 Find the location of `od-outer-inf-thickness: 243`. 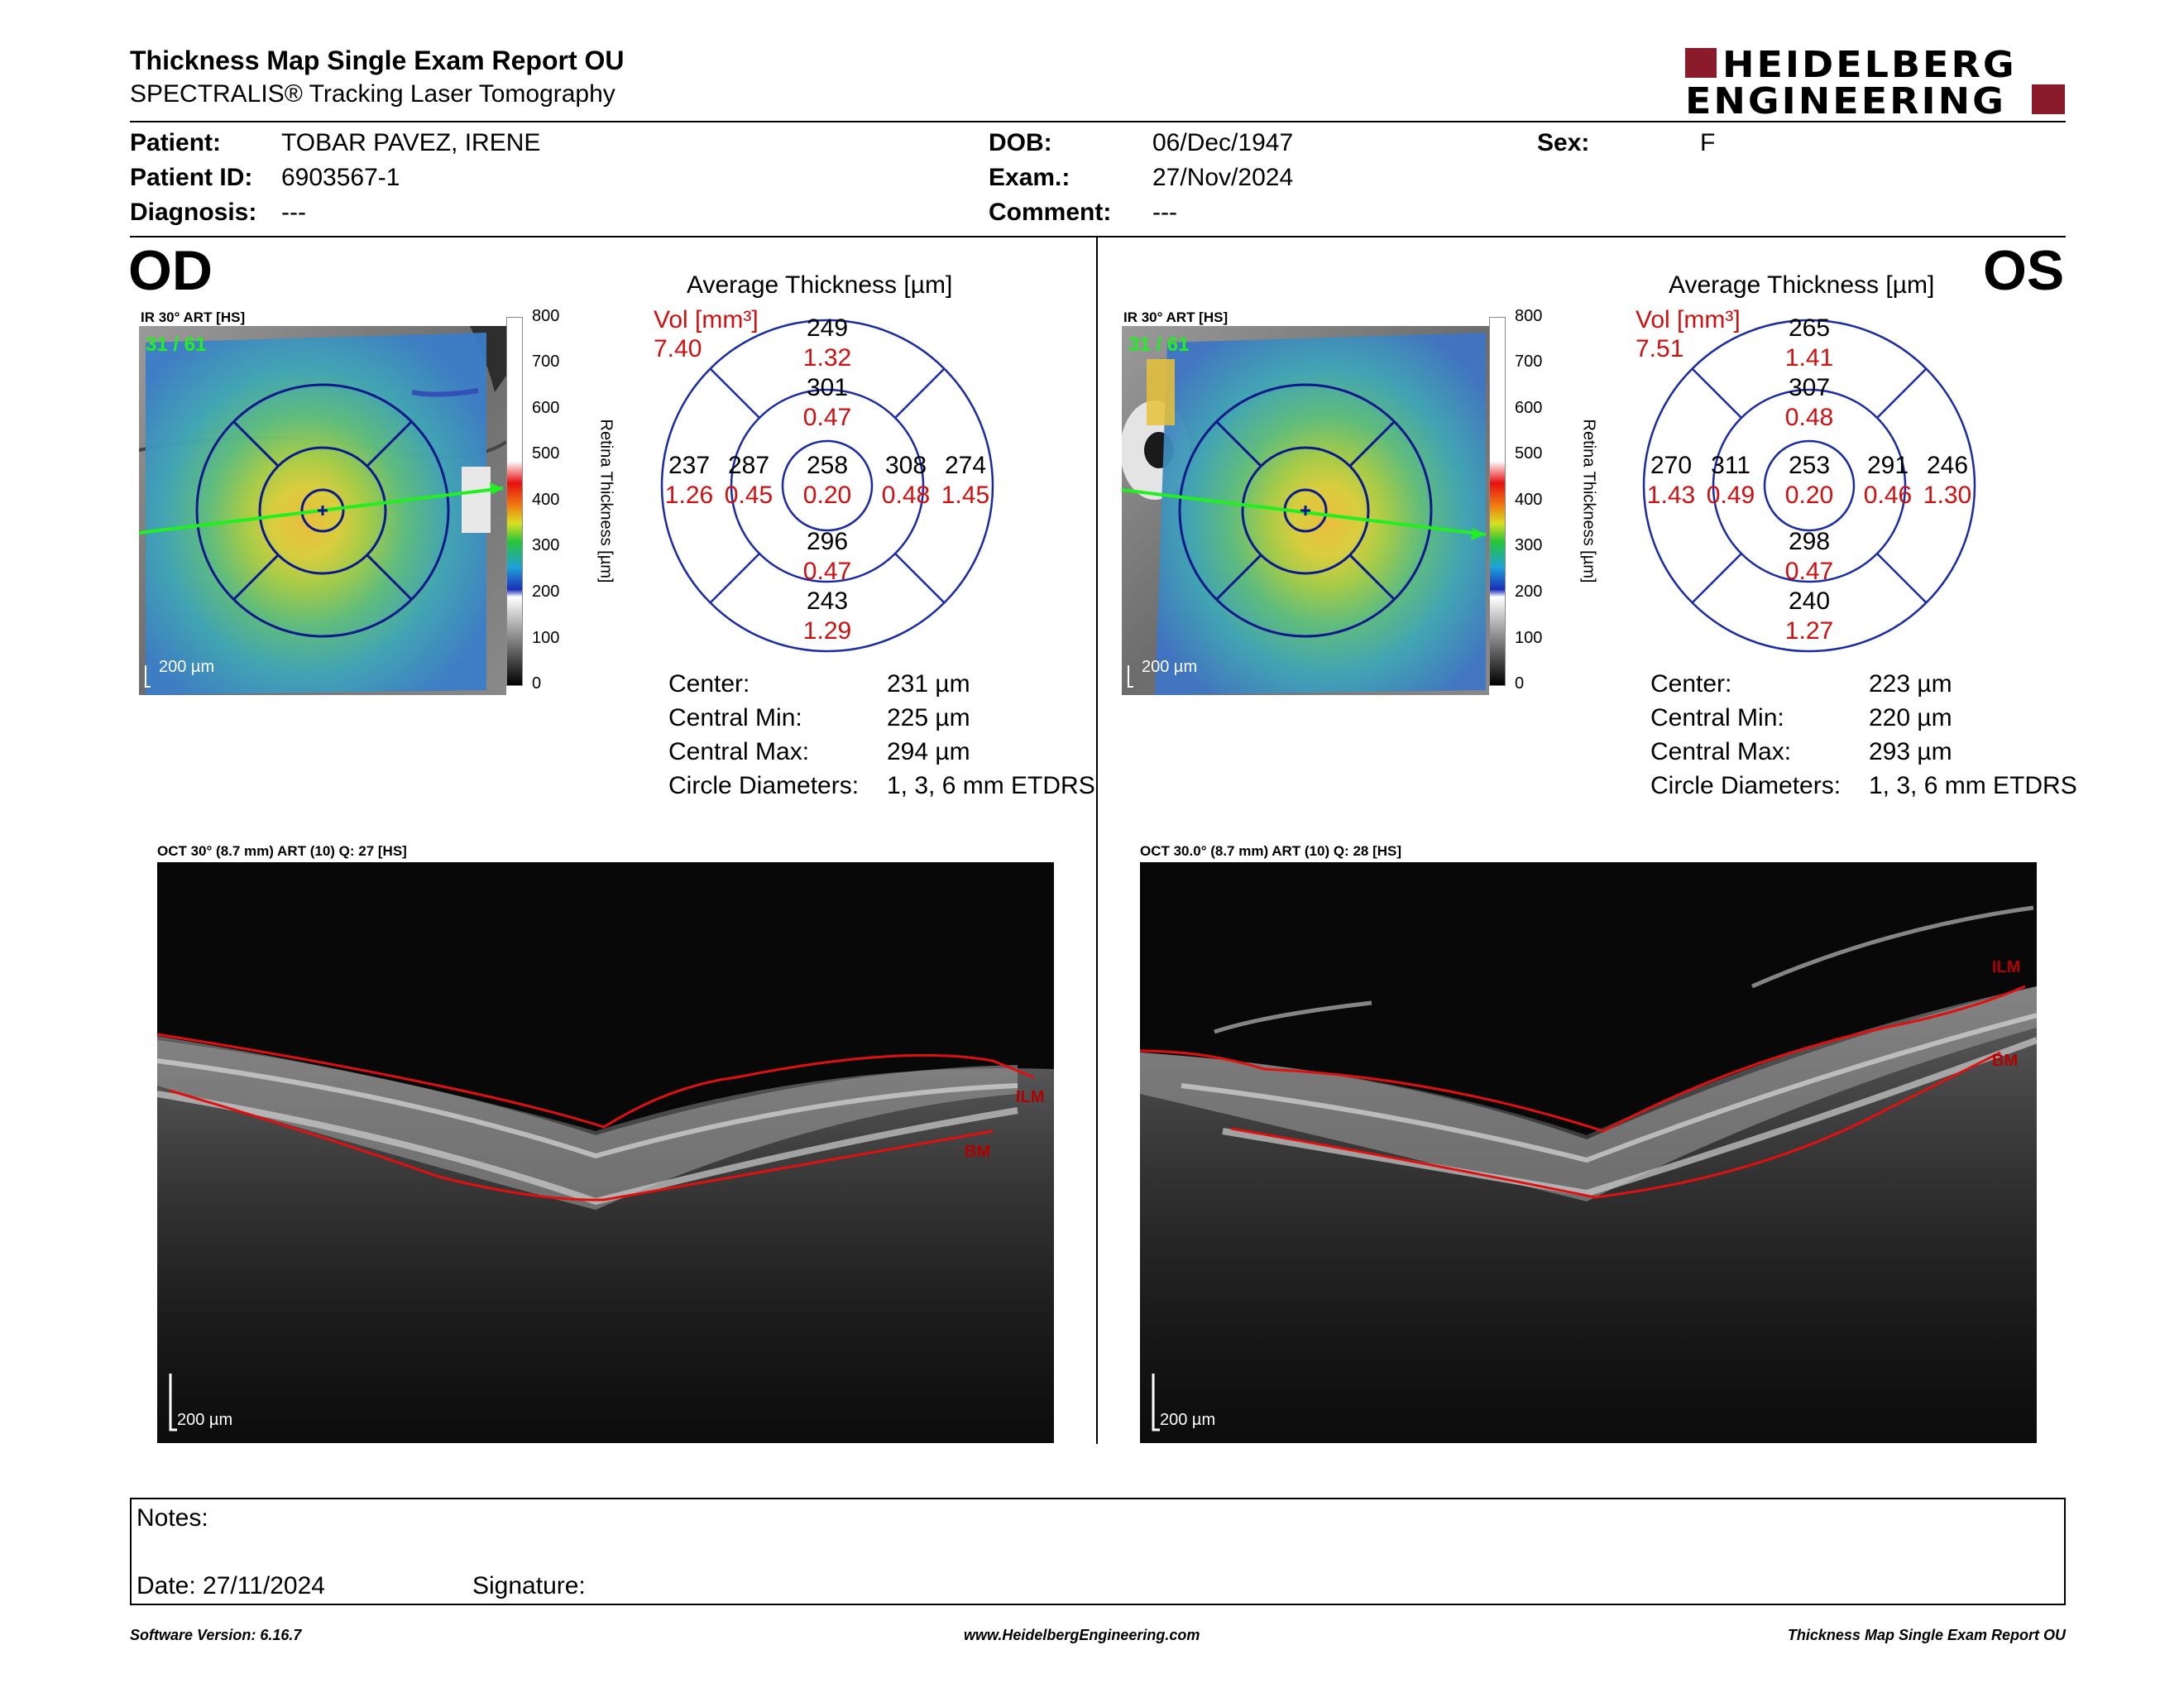

od-outer-inf-thickness: 243 is located at coordinates (827, 601).